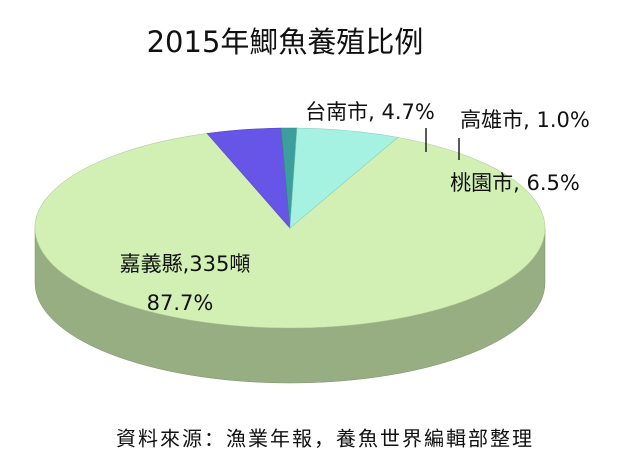 This screenshot has height=466, width=640. Describe the element at coordinates (185, 264) in the screenshot. I see `slice-label: 嘉義縣,335噸` at that location.